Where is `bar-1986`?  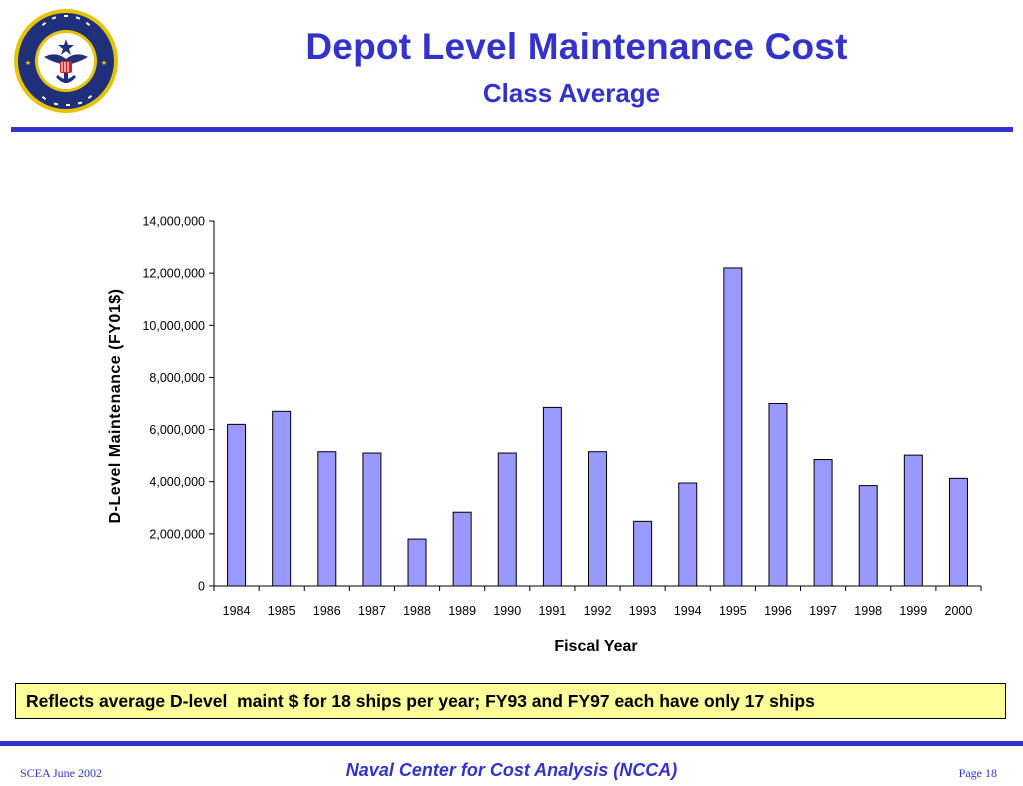 bar-1986 is located at coordinates (327, 519).